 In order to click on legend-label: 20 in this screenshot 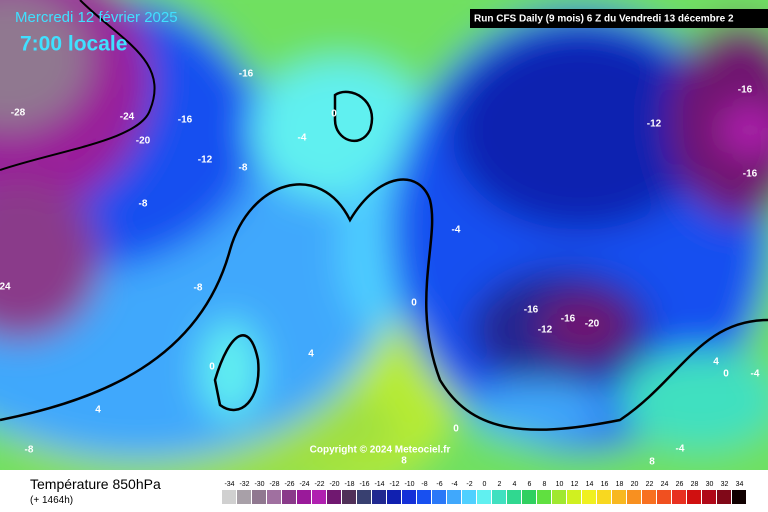, I will do `click(635, 484)`.